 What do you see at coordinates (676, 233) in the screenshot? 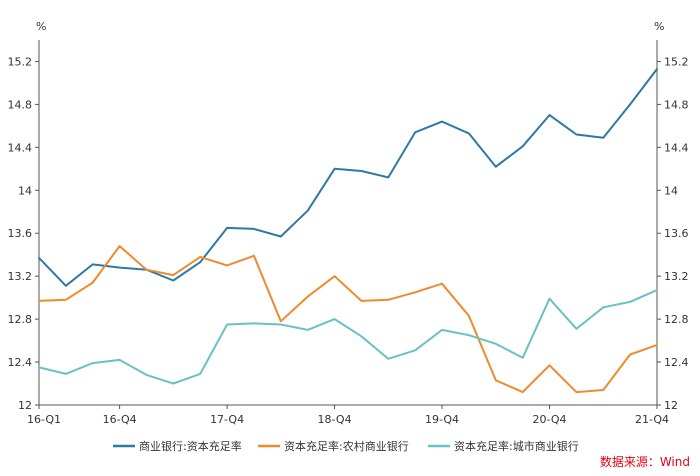
I see `y-tick-label-right: 13.6` at bounding box center [676, 233].